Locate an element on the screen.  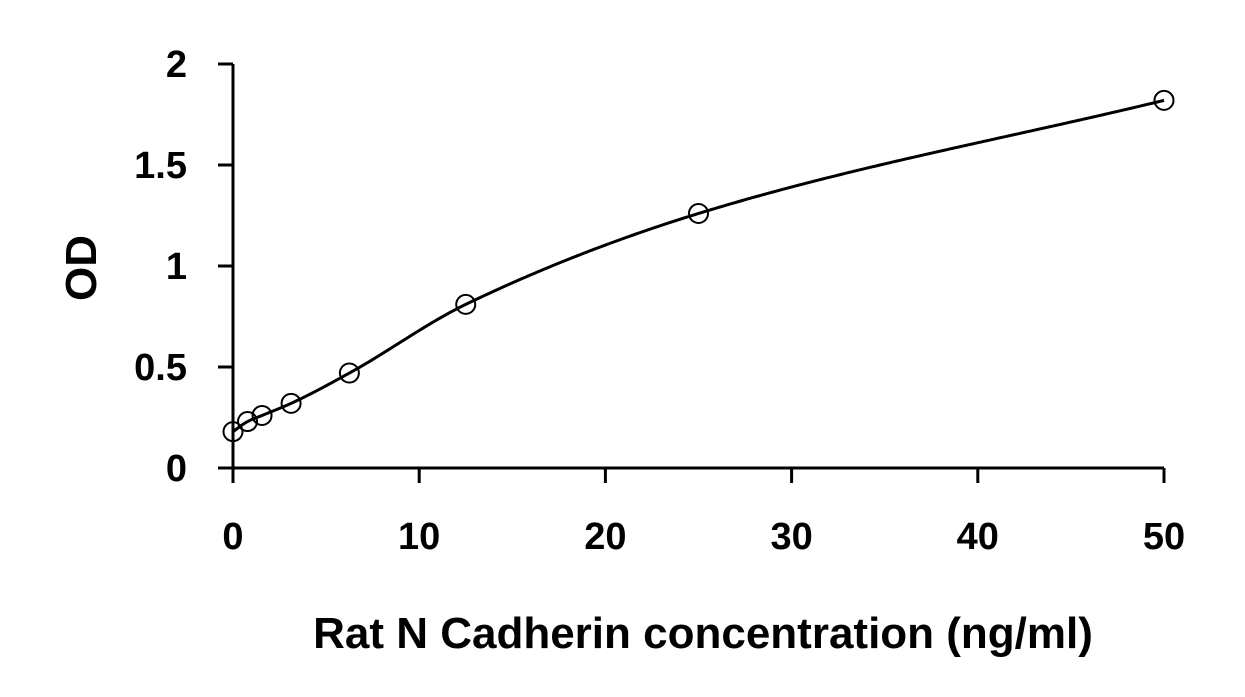
y-tick-label: 1 is located at coordinates (176, 267).